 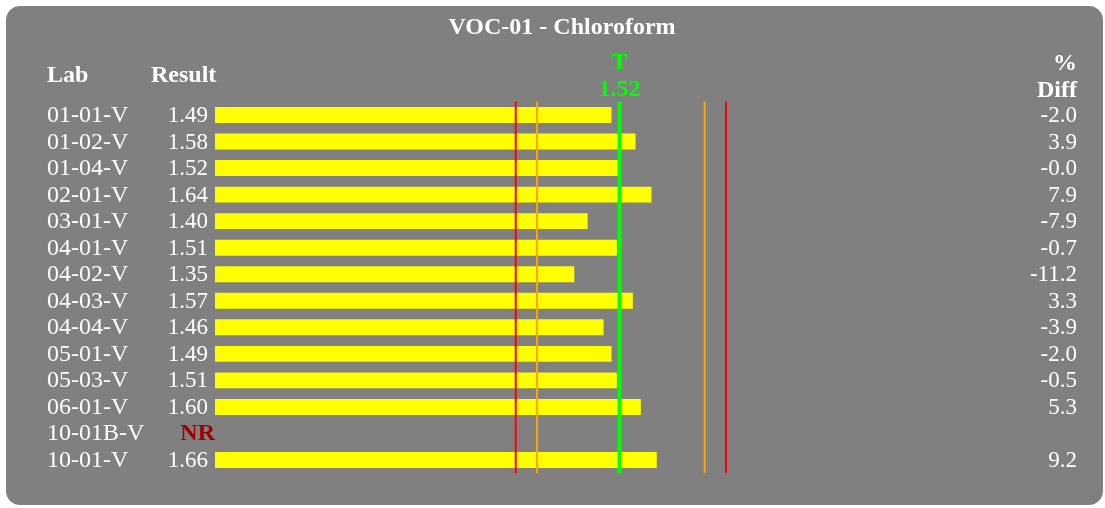 What do you see at coordinates (1058, 221) in the screenshot?
I see `text: -7.9` at bounding box center [1058, 221].